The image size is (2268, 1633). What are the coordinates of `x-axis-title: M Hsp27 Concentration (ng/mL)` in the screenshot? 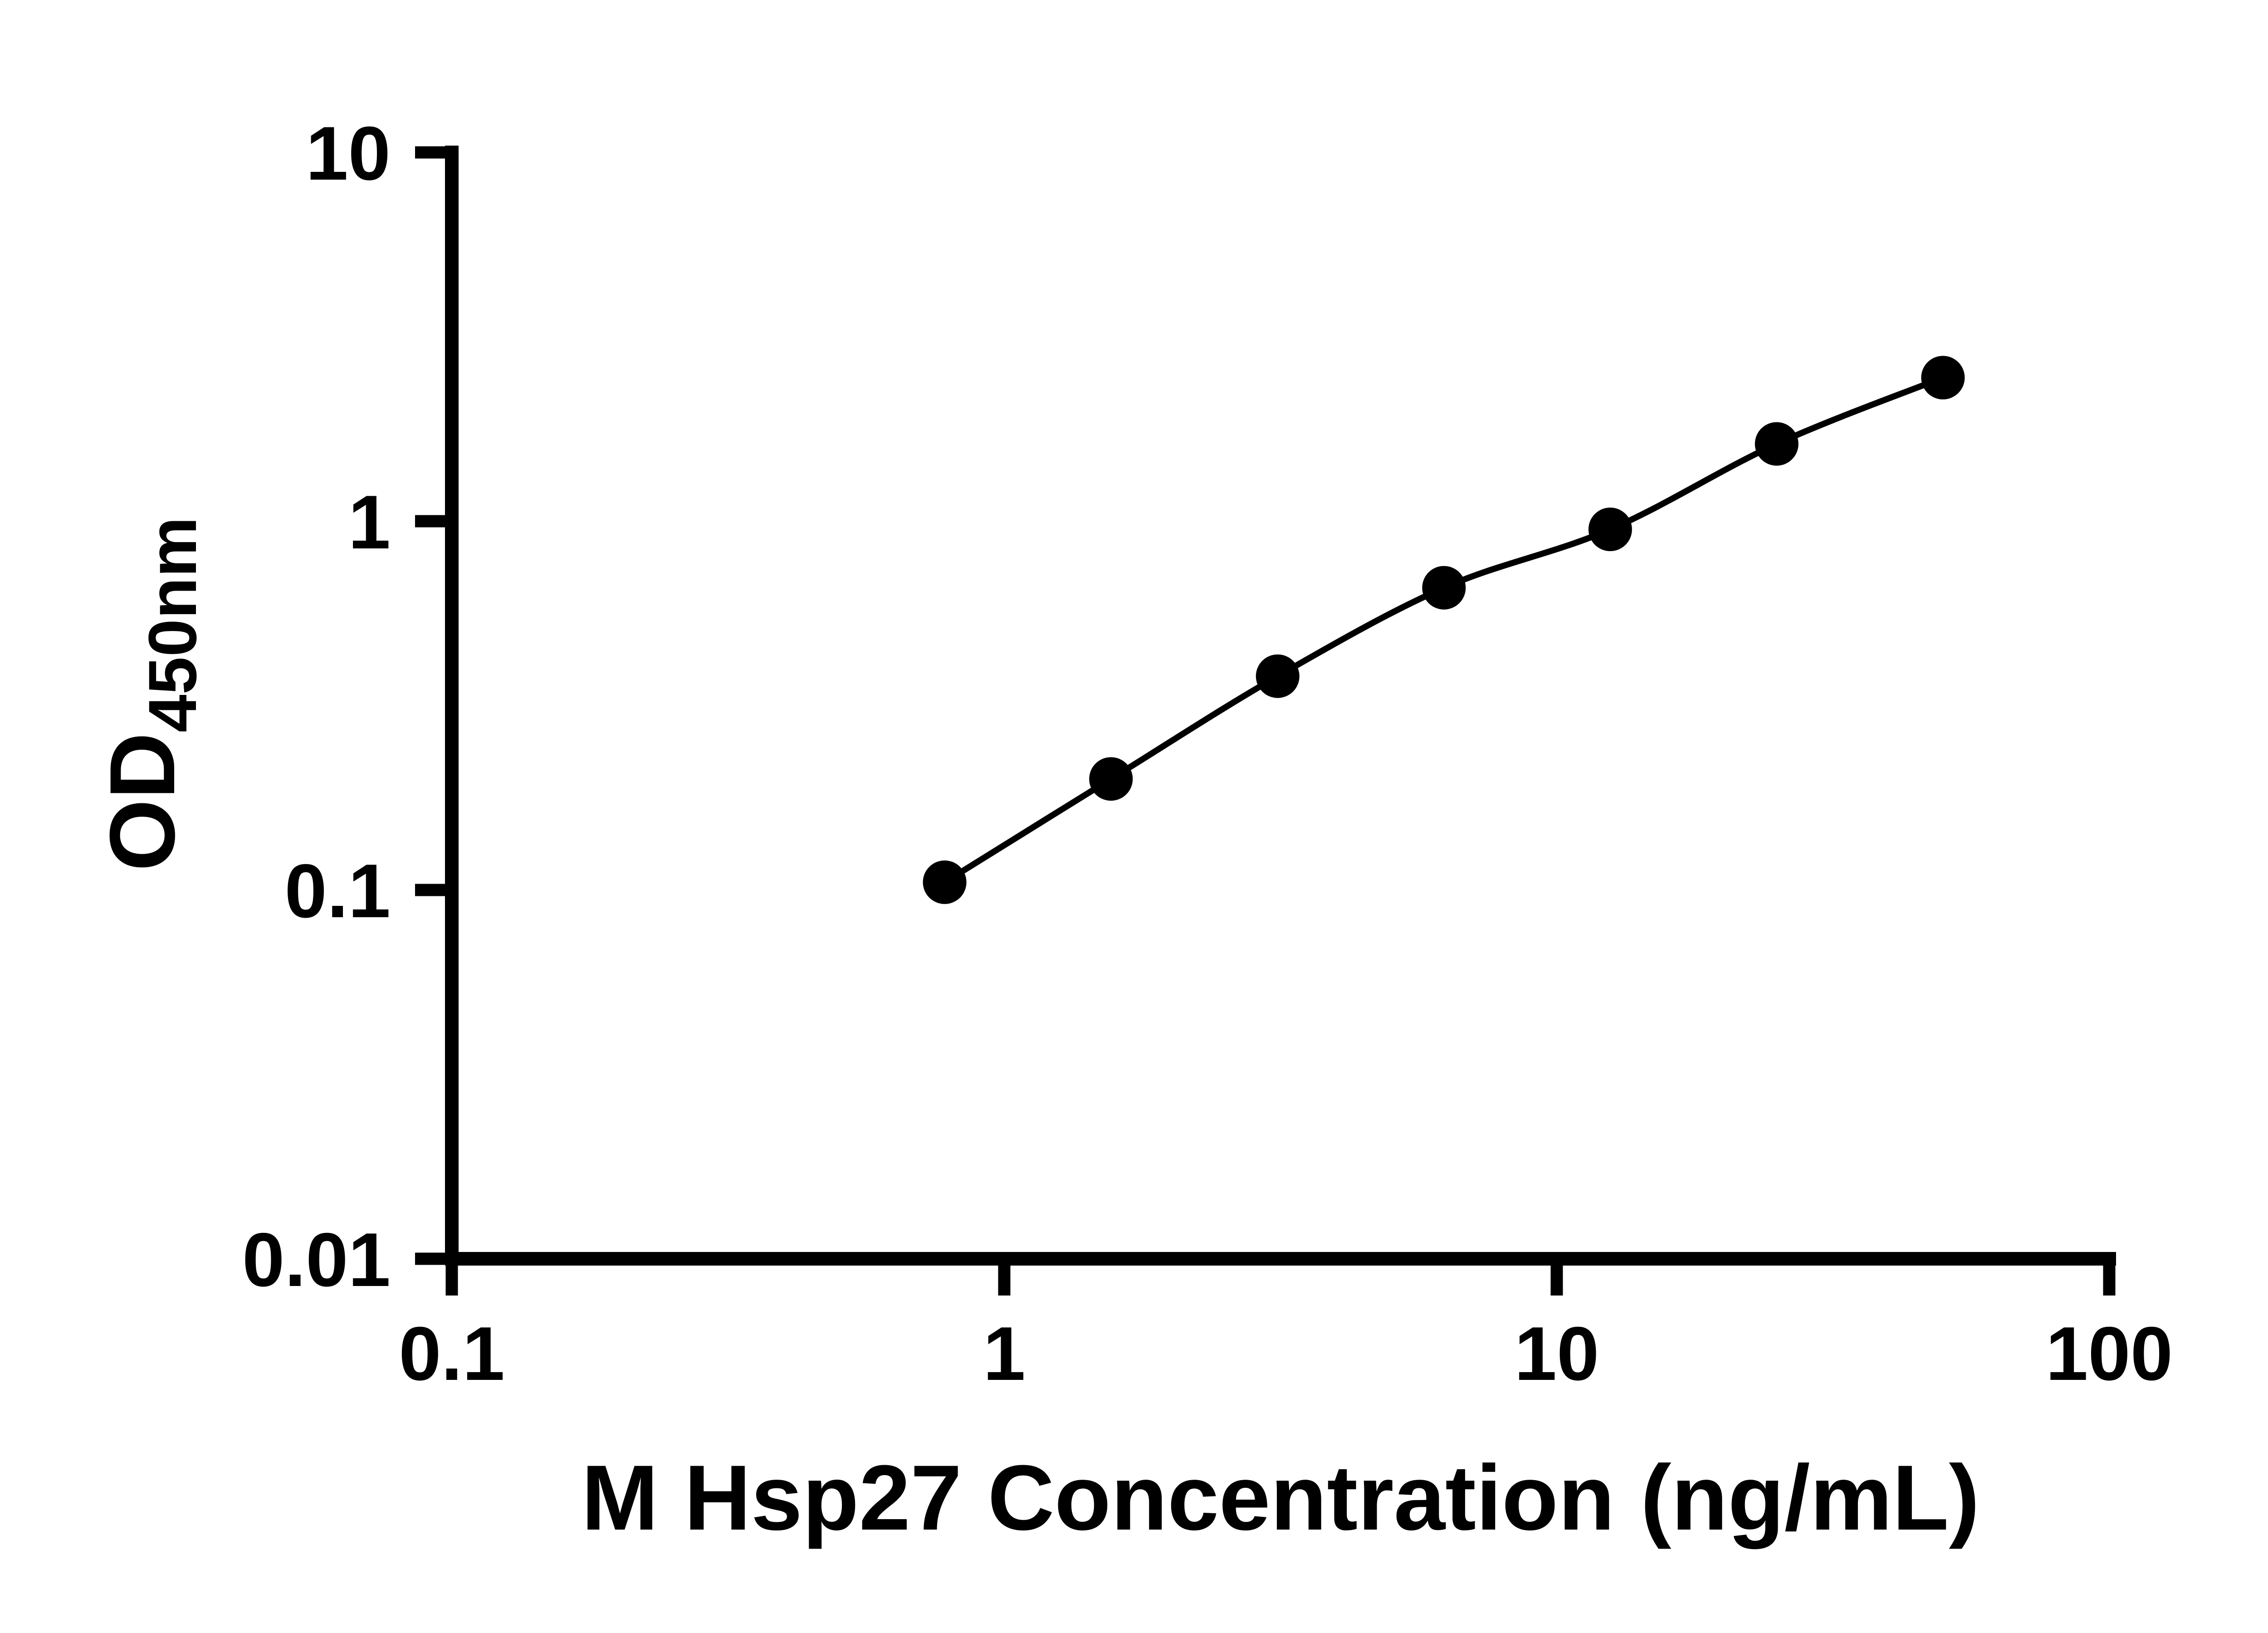 It's located at (1281, 1498).